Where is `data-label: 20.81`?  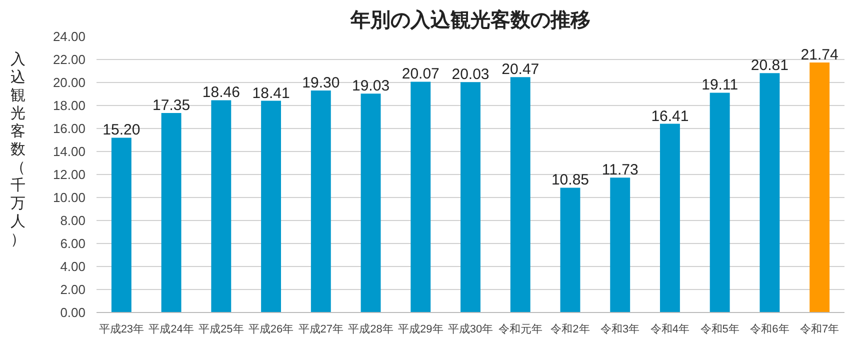
data-label: 20.81 is located at coordinates (769, 65).